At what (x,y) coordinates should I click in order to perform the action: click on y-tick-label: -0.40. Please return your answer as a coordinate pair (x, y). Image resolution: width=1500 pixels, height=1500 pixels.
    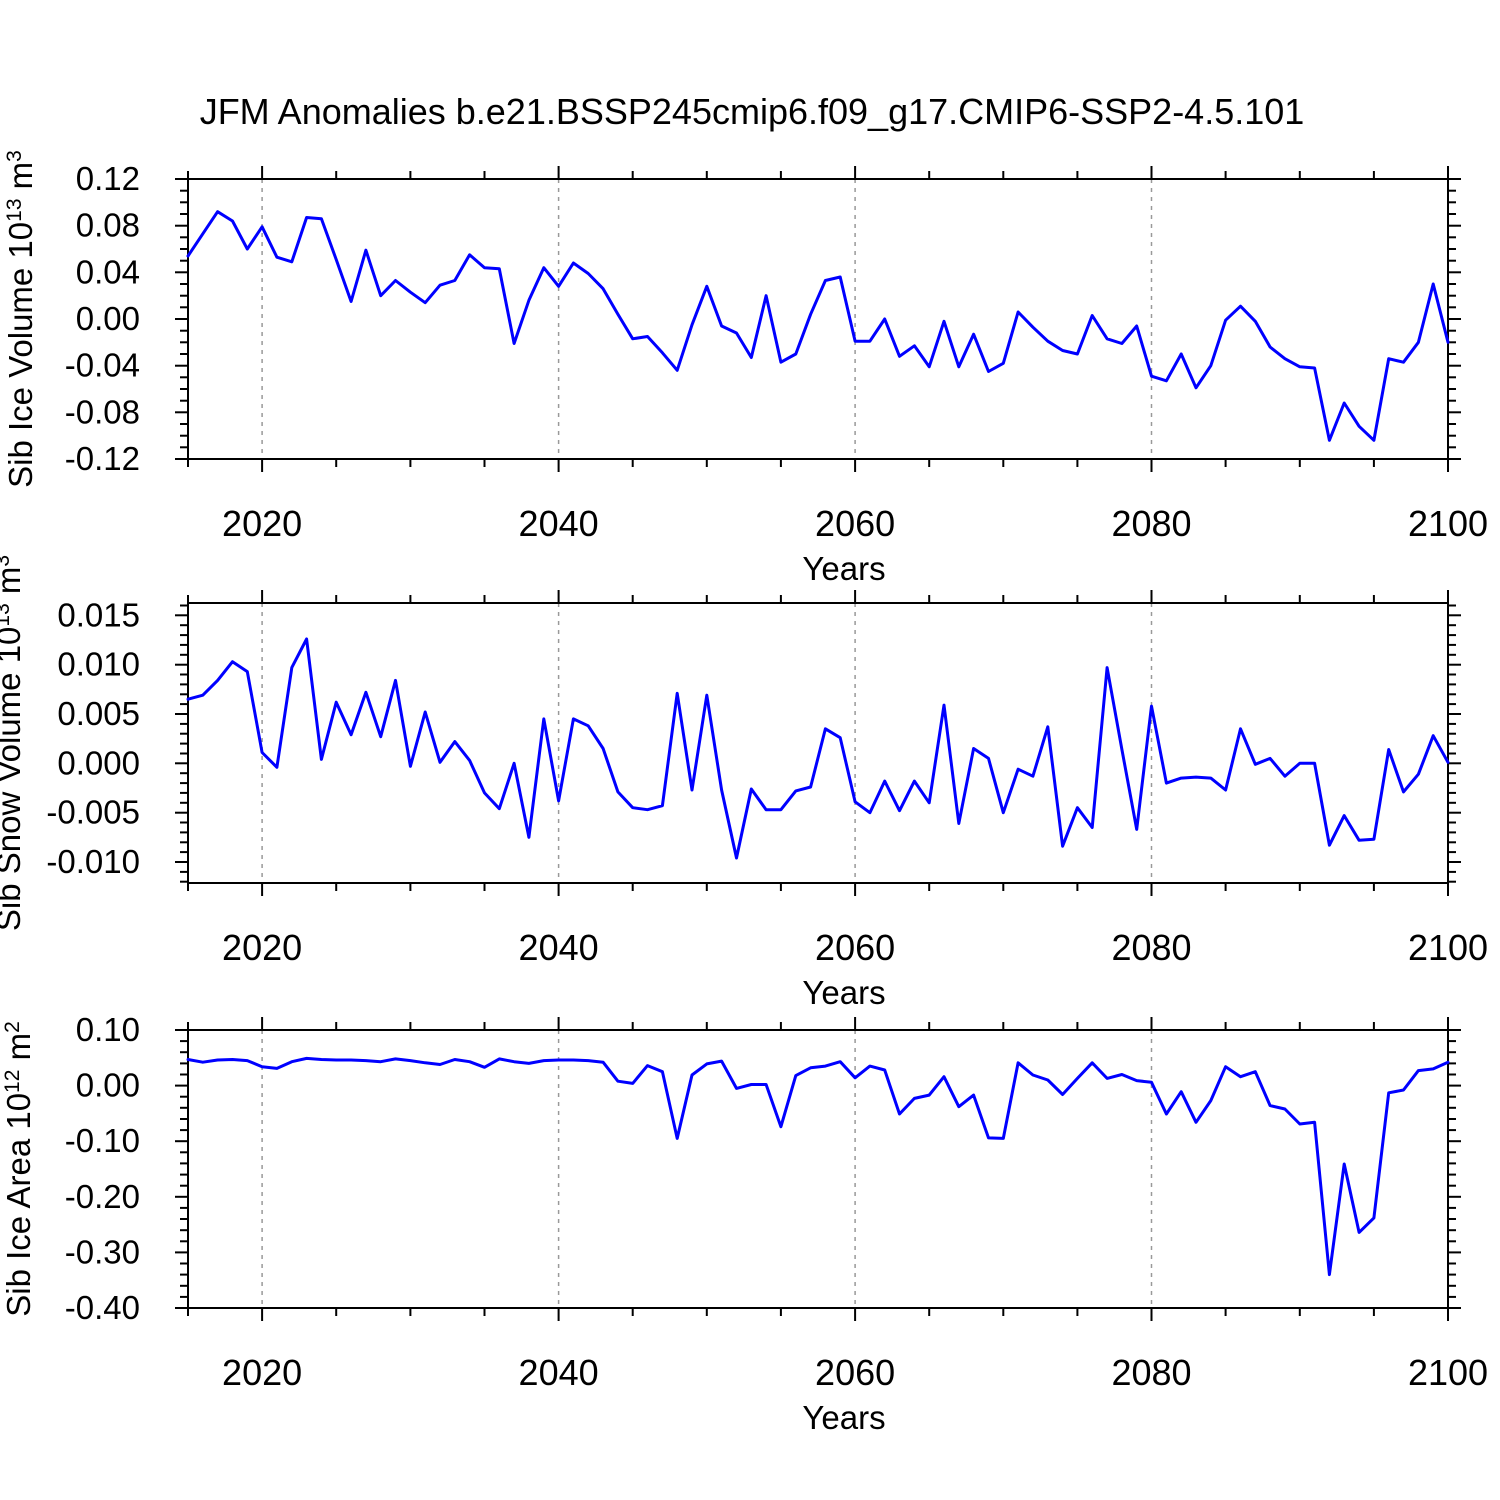
    Looking at the image, I should click on (102, 1307).